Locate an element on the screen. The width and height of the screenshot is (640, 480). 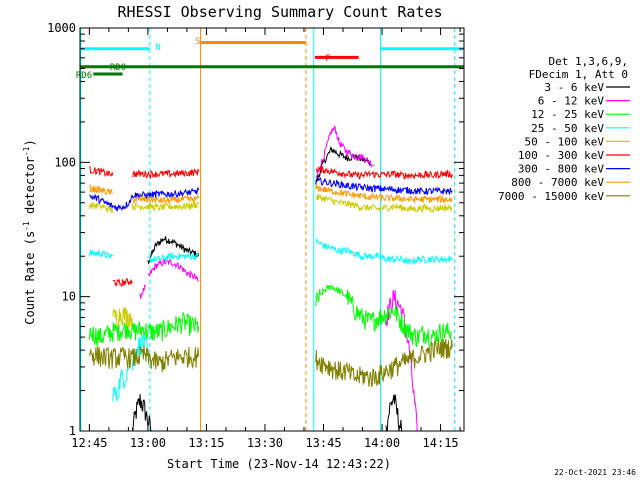
y-tick-label-0: 1 is located at coordinates (72, 431).